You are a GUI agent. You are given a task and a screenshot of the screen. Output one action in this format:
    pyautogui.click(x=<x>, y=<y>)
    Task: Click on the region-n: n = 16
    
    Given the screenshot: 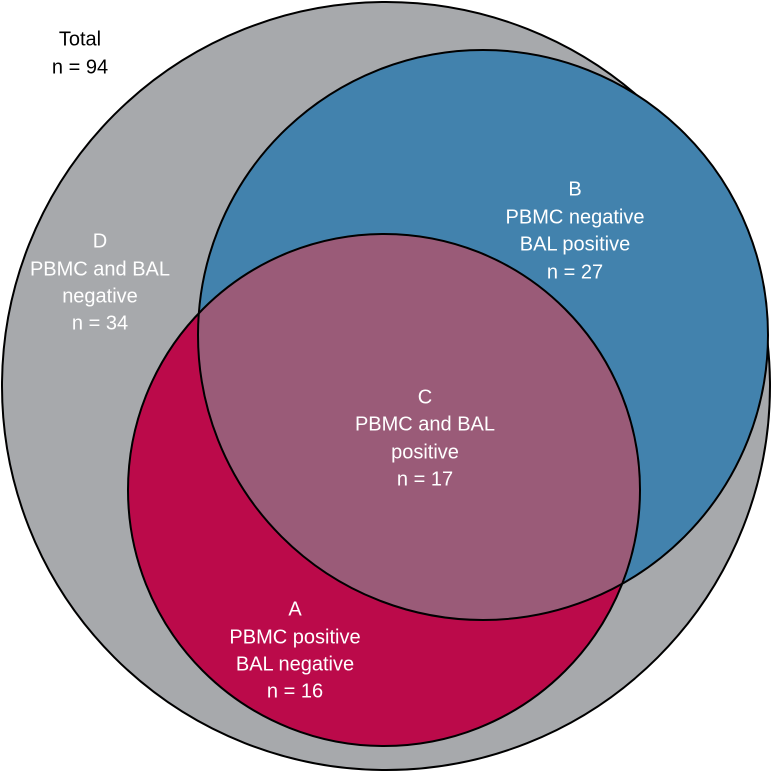 What is the action you would take?
    pyautogui.click(x=295, y=691)
    